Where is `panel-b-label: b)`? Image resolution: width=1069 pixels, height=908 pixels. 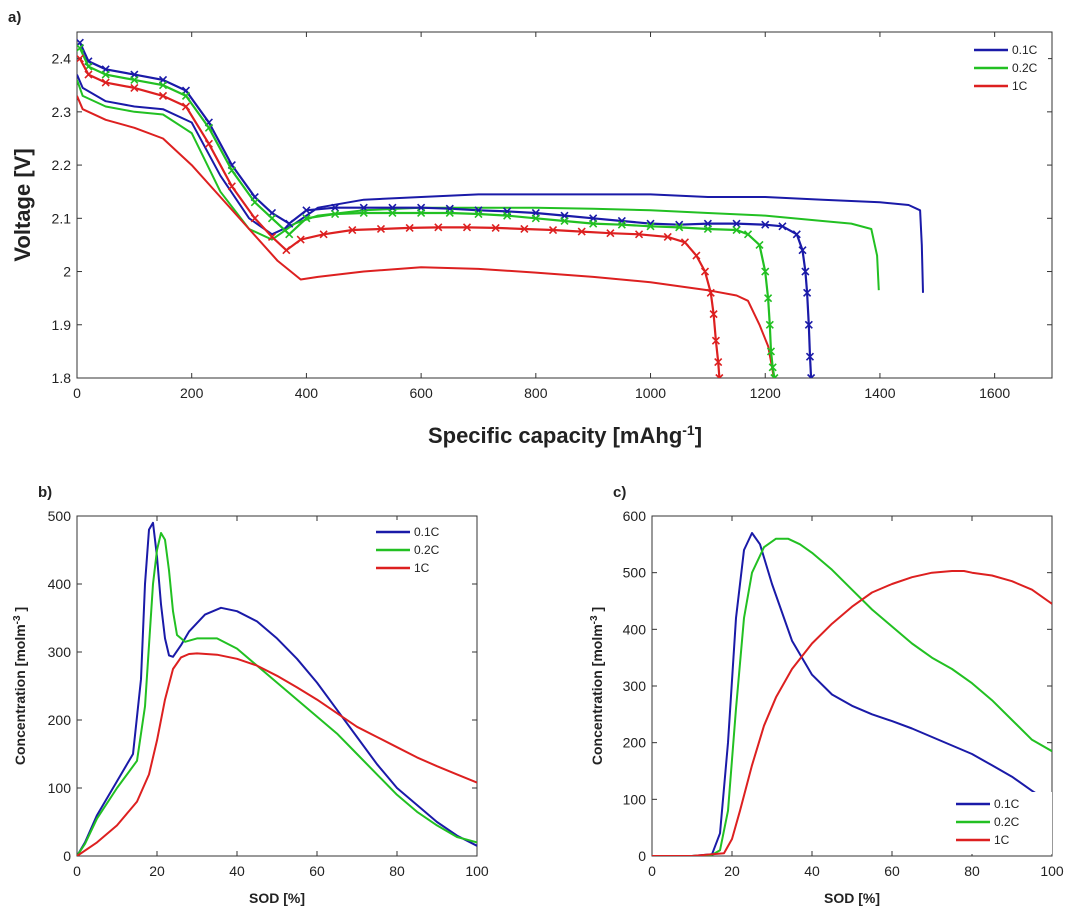
panel-b-label: b) is located at coordinates (45, 492).